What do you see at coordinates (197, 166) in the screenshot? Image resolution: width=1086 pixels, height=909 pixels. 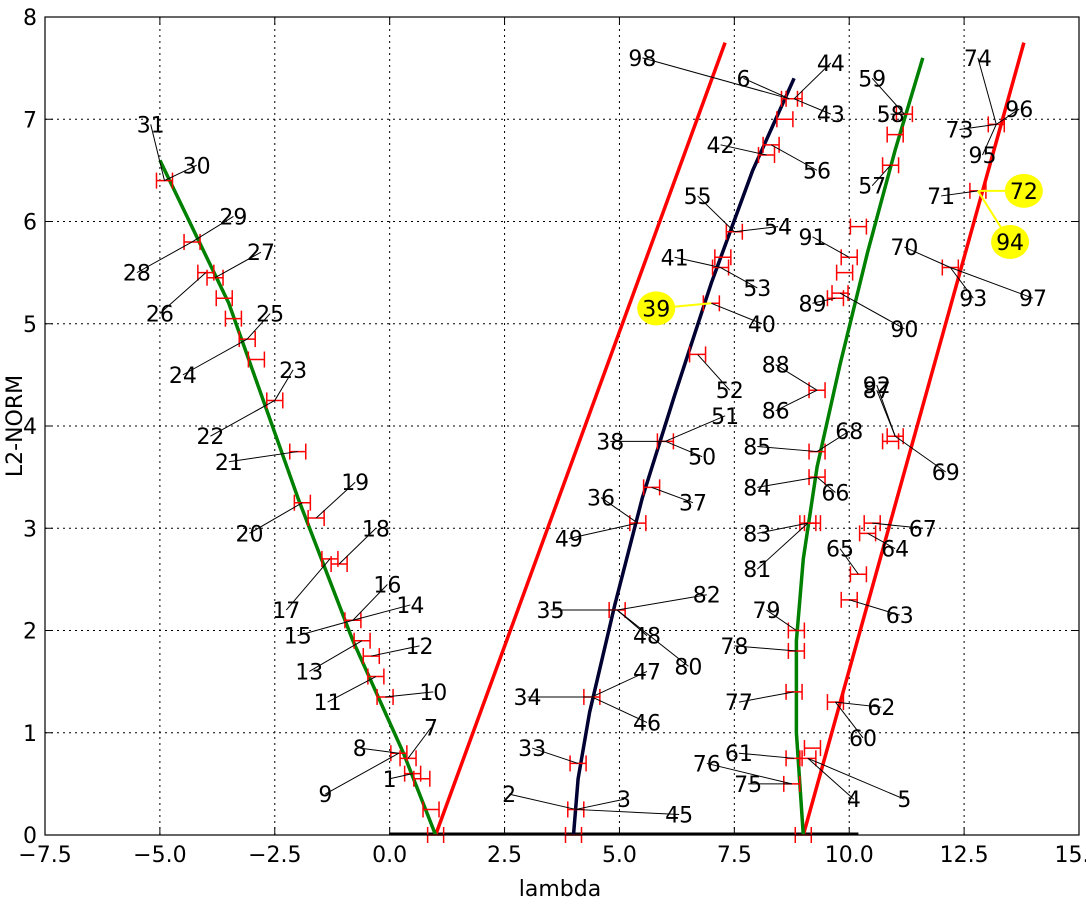 I see `annotation-label: 30` at bounding box center [197, 166].